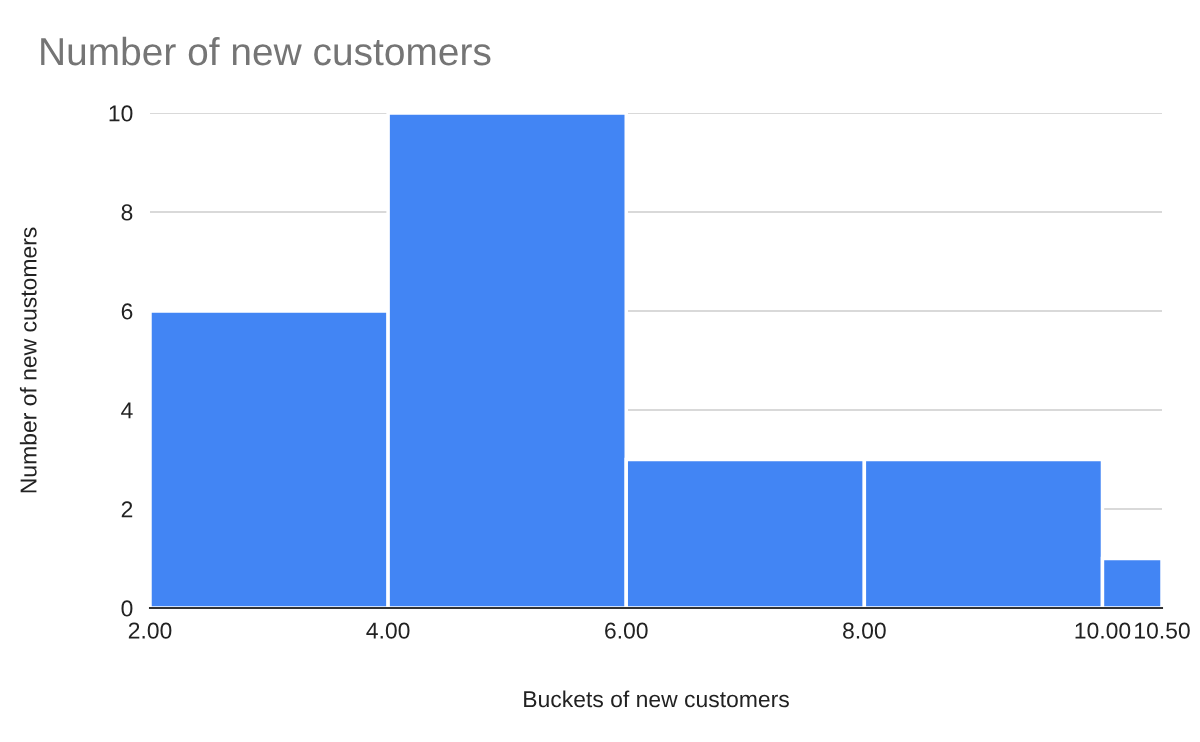 The height and width of the screenshot is (742, 1200). I want to click on y-tick-label: 0, so click(127, 608).